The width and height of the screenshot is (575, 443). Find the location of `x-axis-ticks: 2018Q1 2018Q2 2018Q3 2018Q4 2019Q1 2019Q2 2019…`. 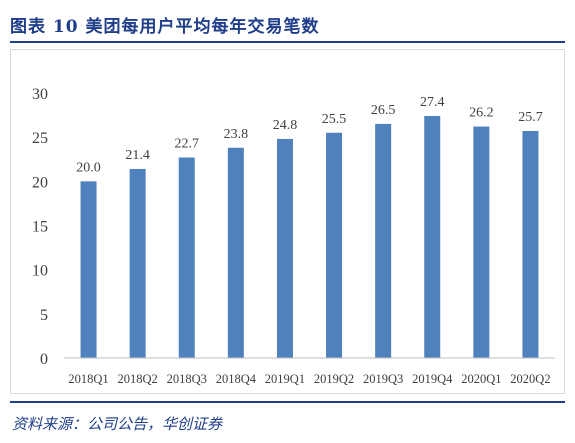

x-axis-ticks: 2018Q1 2018Q2 2018Q3 2018Q4 2019Q1 2019Q2 2019… is located at coordinates (309, 379).